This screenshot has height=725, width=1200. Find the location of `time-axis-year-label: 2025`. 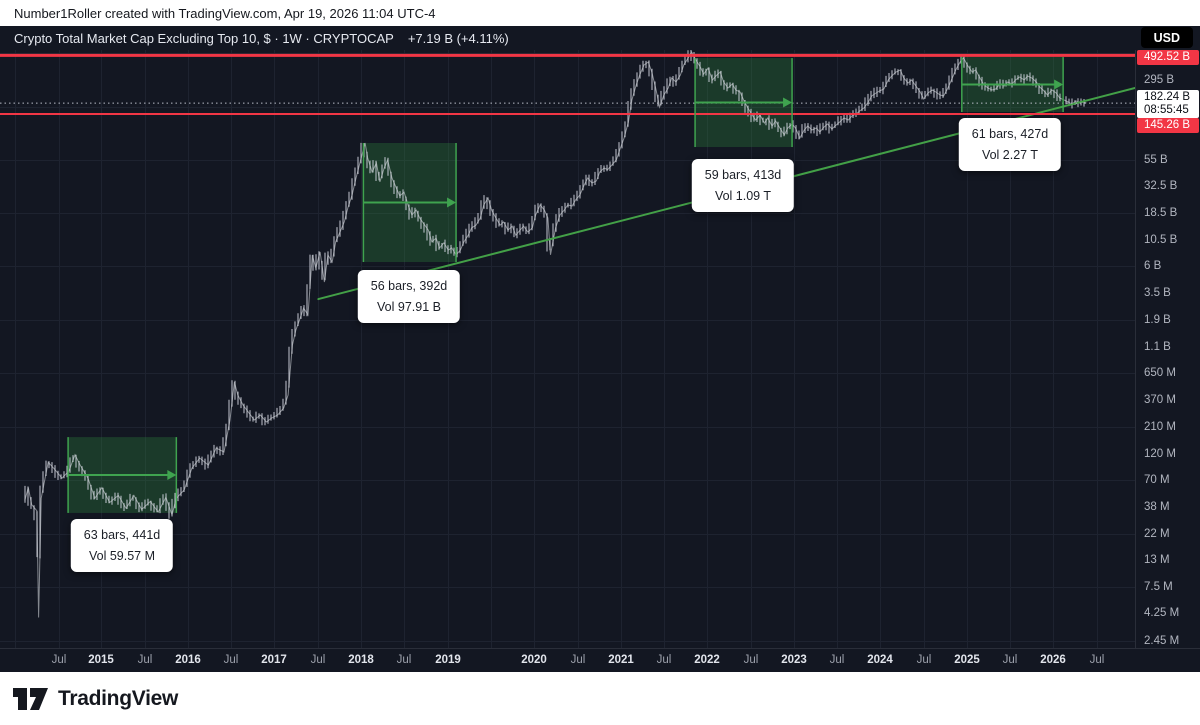

time-axis-year-label: 2025 is located at coordinates (967, 660).